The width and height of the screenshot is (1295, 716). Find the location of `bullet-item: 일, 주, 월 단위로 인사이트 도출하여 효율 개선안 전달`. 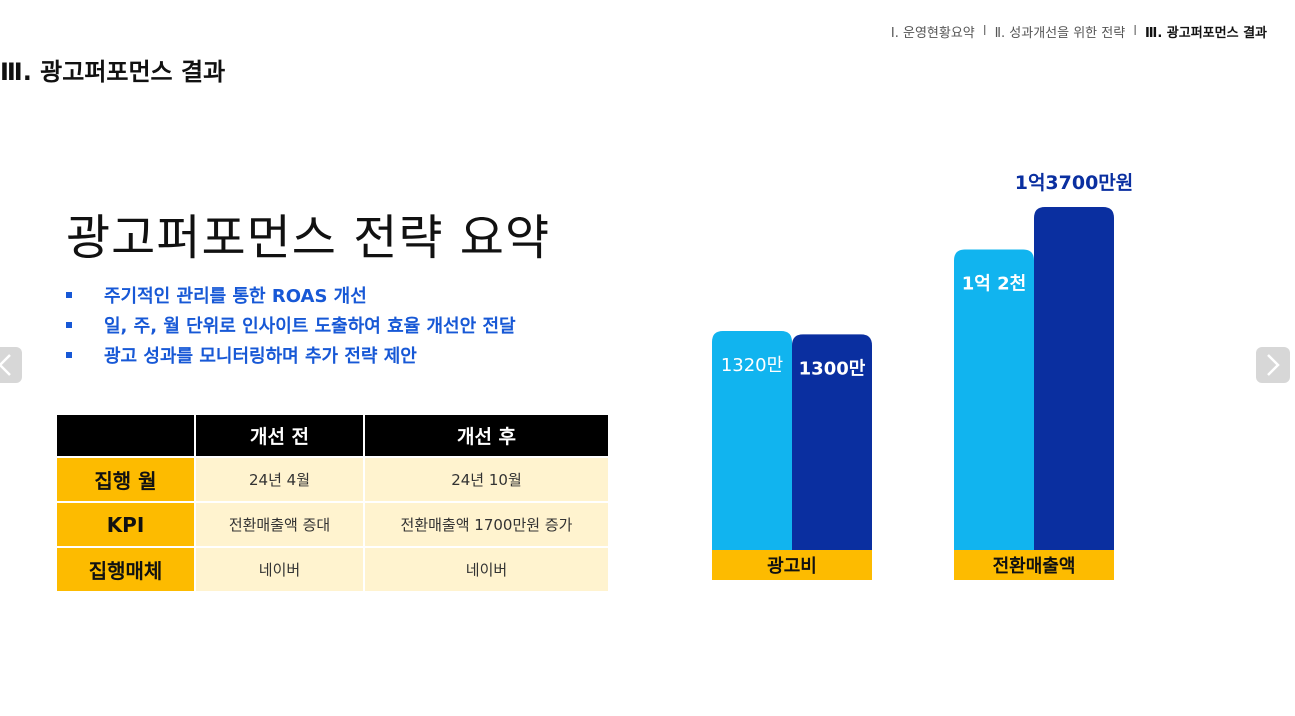

bullet-item: 일, 주, 월 단위로 인사이트 도출하여 효율 개선안 전달 is located at coordinates (291, 325).